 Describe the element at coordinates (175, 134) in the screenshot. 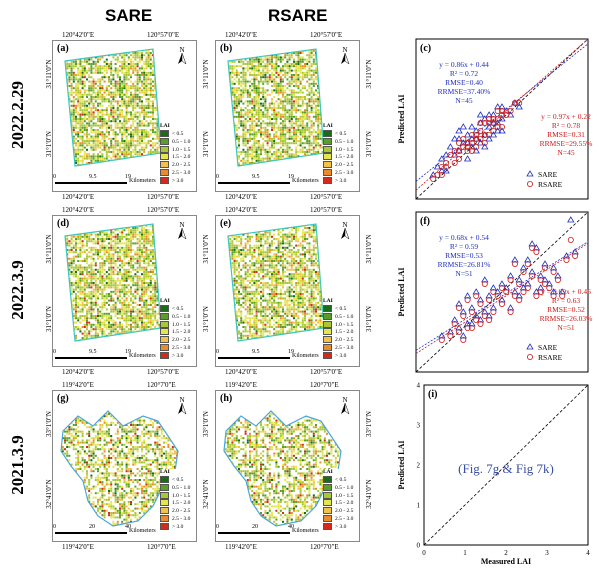

I see `lai-legend-item-0-0-0: < 0.5` at that location.